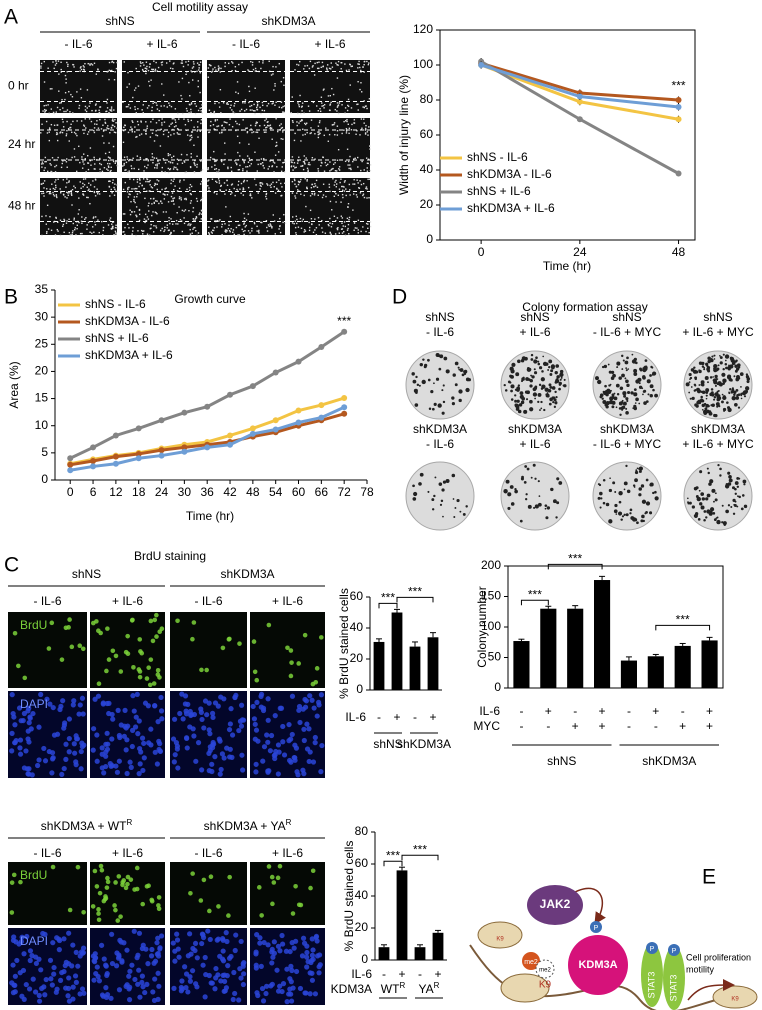 The image size is (762, 1010). Describe the element at coordinates (21, 144) in the screenshot. I see `row-label: 24 hr` at that location.